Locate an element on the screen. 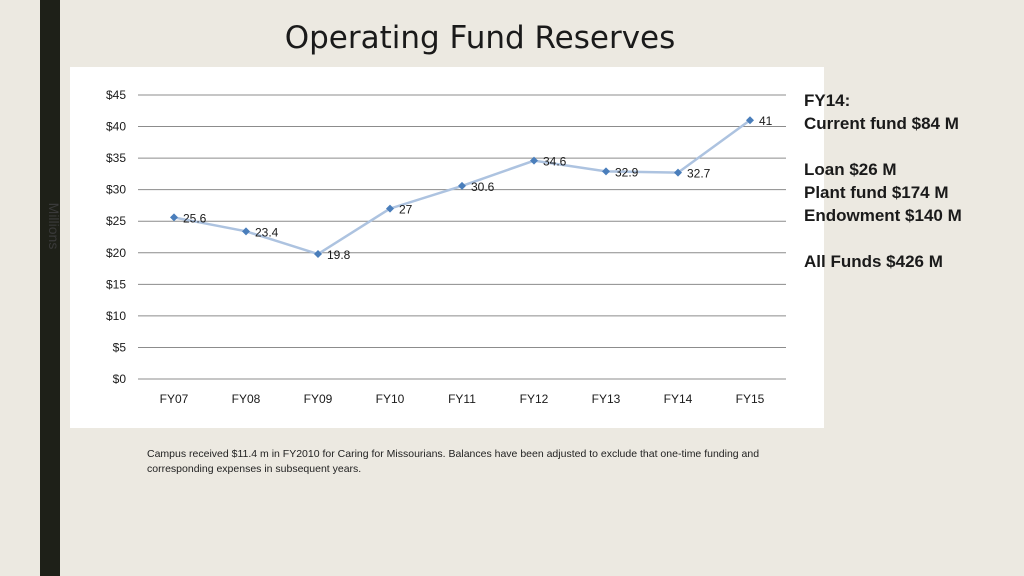 Image resolution: width=1024 pixels, height=576 pixels. x-tick-label: FY10 is located at coordinates (390, 399).